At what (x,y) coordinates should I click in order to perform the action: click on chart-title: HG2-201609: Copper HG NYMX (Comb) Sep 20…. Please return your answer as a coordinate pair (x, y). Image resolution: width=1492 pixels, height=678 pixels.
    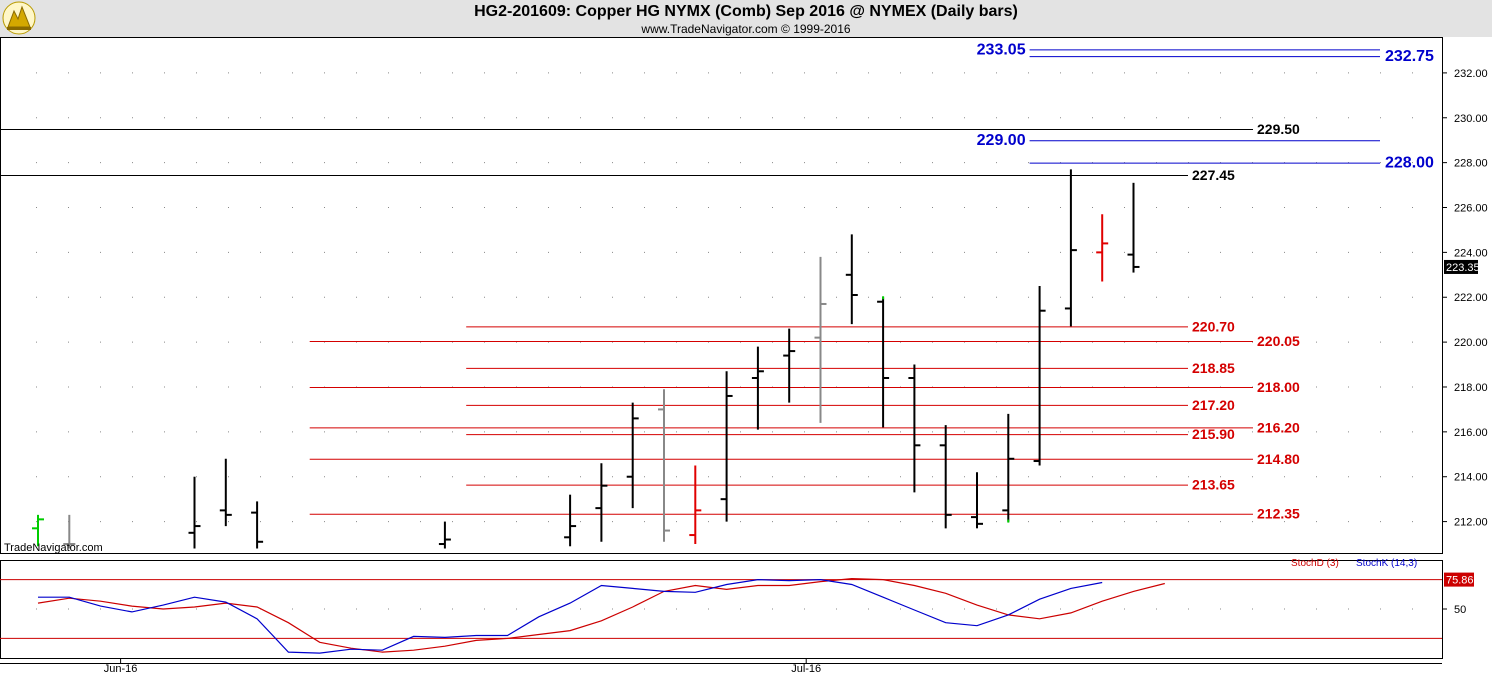
    Looking at the image, I should click on (746, 11).